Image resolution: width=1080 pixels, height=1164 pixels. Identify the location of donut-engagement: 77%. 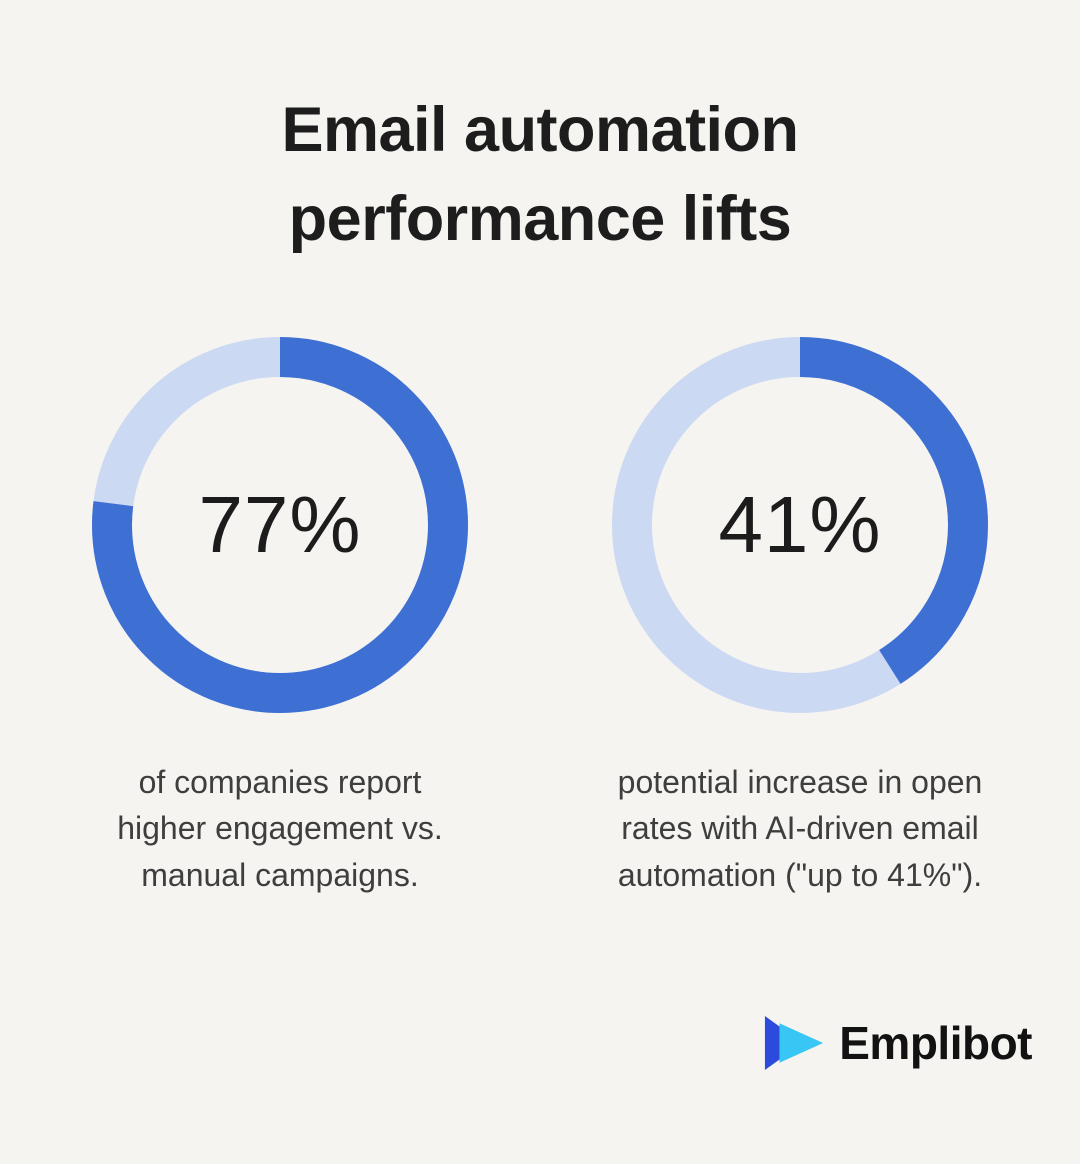
(280, 525).